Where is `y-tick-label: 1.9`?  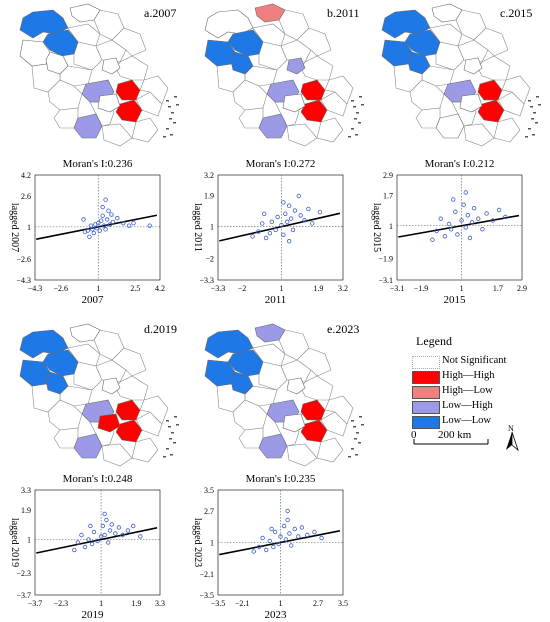 y-tick-label: 1.9 is located at coordinates (26, 510).